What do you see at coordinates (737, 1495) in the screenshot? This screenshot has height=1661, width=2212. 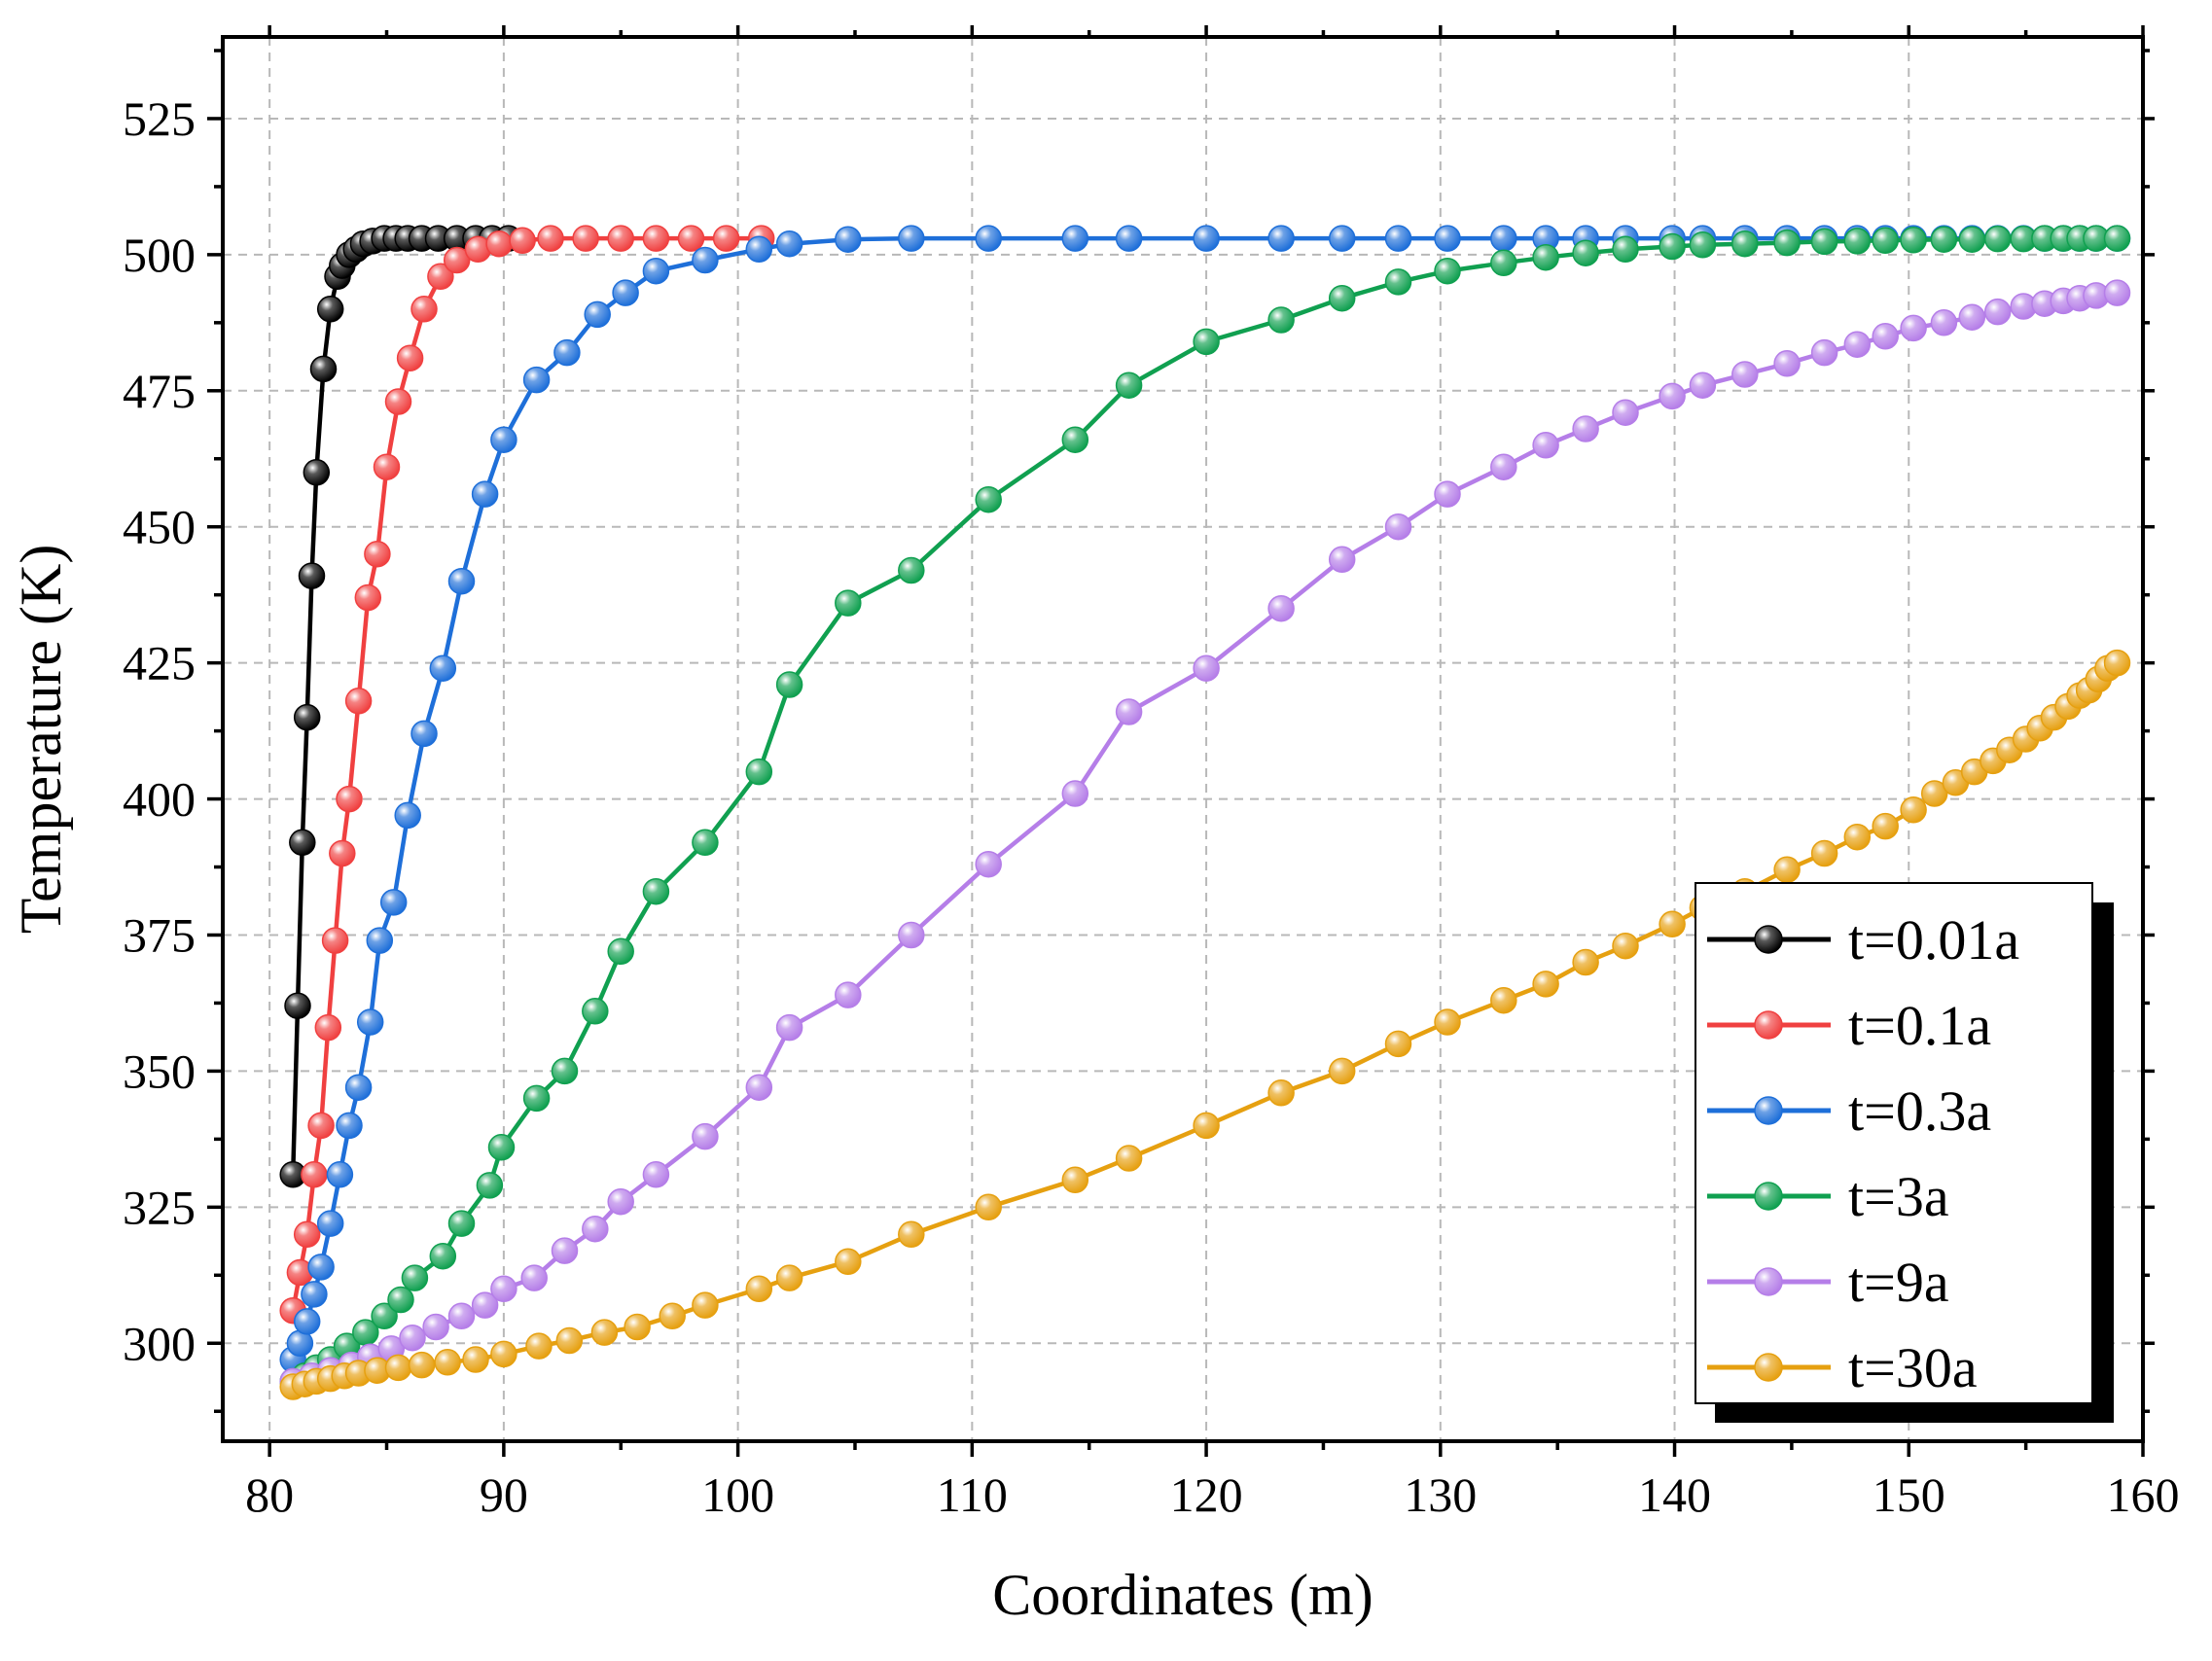 I see `x-tick-label: 100` at bounding box center [737, 1495].